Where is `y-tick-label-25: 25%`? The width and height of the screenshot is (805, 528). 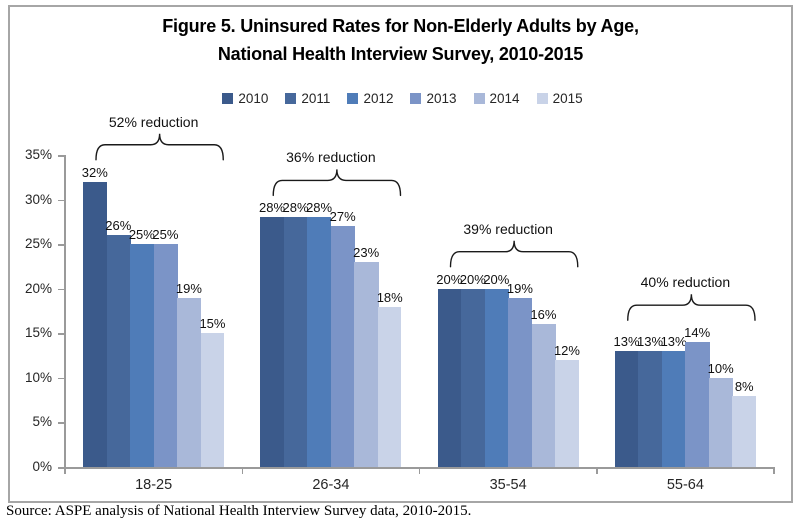
y-tick-label-25: 25% is located at coordinates (38, 244).